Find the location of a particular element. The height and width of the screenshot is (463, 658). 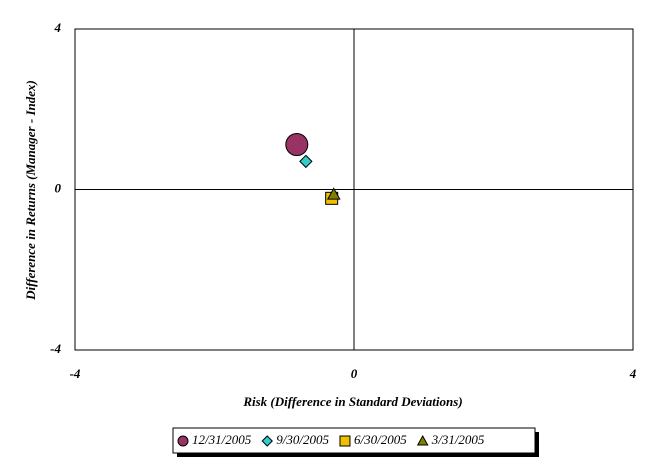

x-tick-label: -4 is located at coordinates (75, 373).